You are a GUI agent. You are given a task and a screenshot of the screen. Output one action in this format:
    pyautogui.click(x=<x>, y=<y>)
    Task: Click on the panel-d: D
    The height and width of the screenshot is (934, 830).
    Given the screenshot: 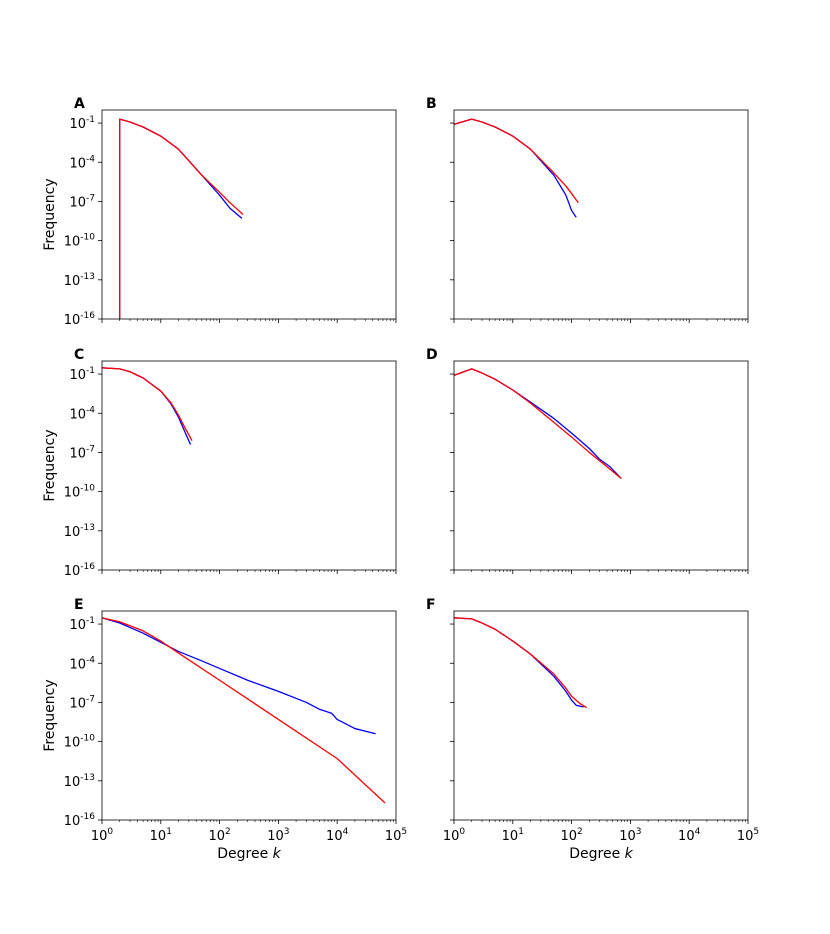 What is the action you would take?
    pyautogui.click(x=587, y=460)
    